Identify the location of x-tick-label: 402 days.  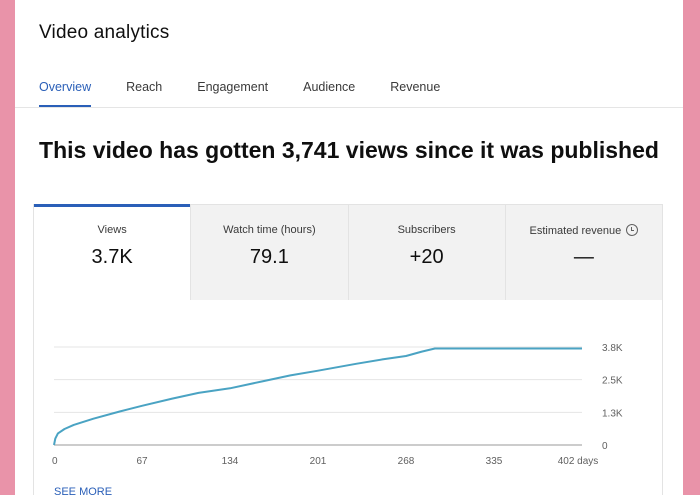
(578, 461).